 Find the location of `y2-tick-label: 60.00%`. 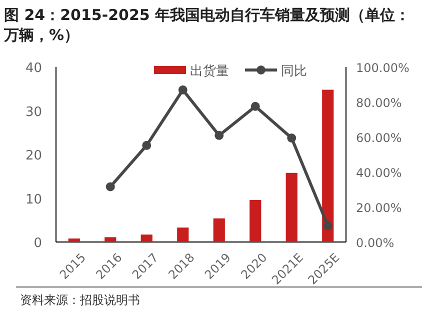

y2-tick-label: 60.00% is located at coordinates (379, 138).